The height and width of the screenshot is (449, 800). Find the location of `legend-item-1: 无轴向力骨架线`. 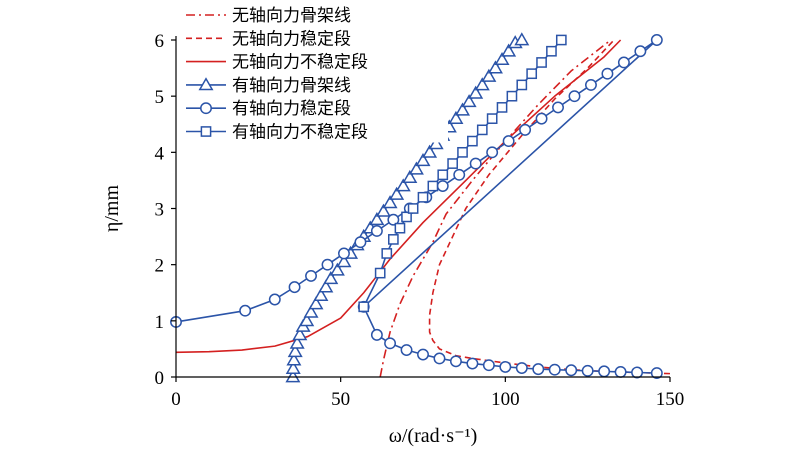

legend-item-1: 无轴向力骨架线 is located at coordinates (315, 15).